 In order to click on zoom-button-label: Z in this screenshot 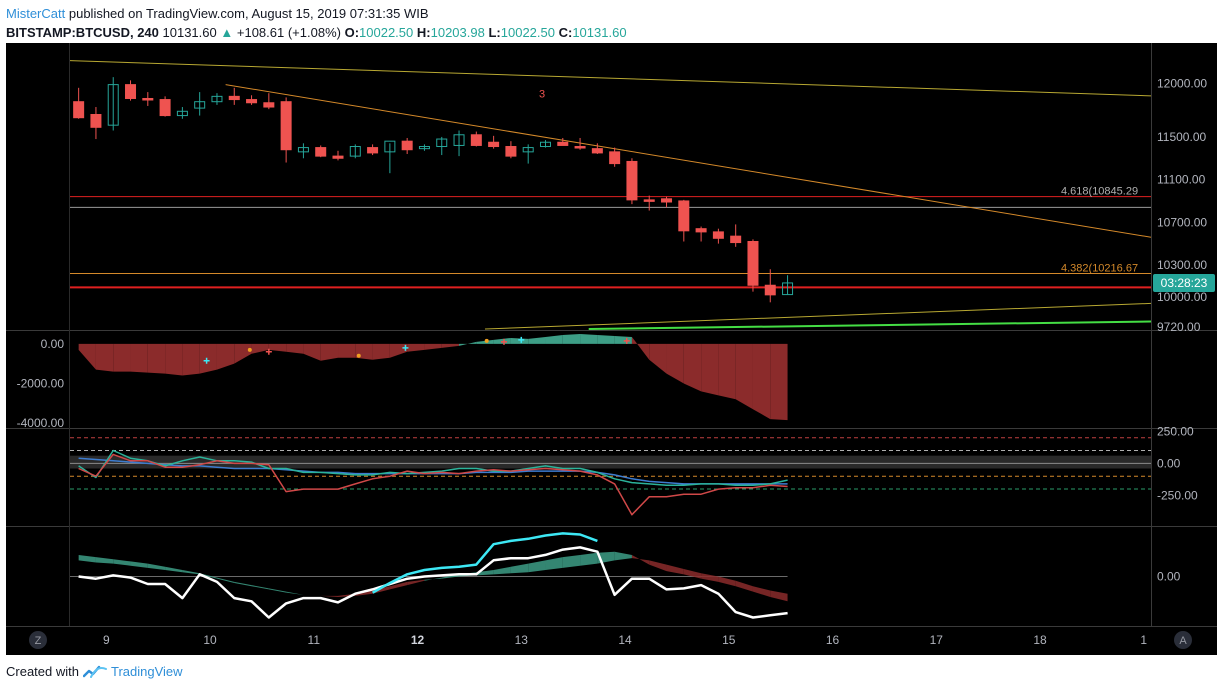, I will do `click(38, 641)`.